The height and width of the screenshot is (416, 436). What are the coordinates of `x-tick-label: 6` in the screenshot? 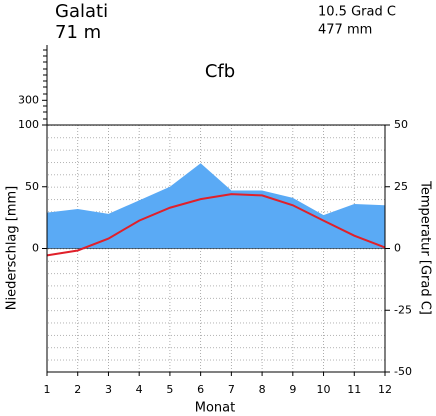 It's located at (200, 389).